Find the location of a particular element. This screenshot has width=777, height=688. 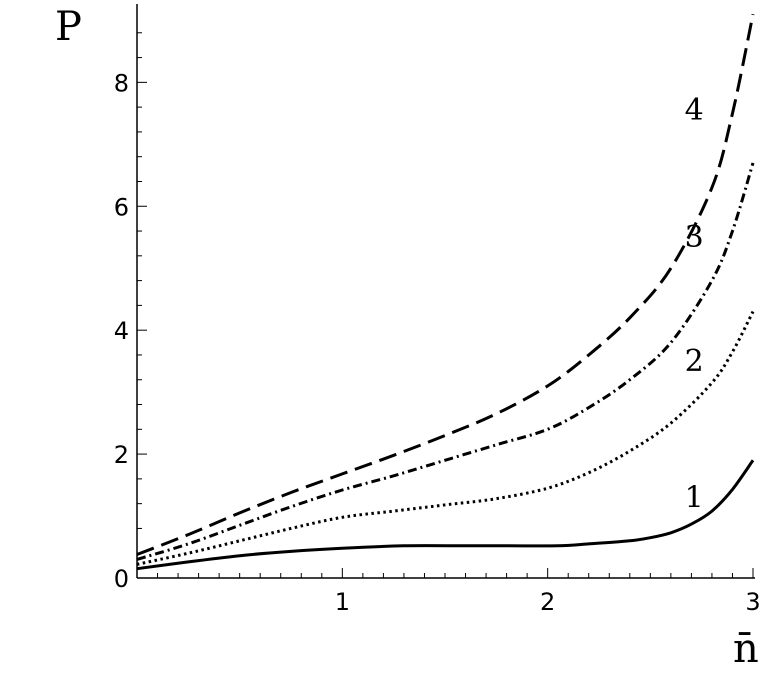

x-axis-title: n̄ is located at coordinates (746, 649).